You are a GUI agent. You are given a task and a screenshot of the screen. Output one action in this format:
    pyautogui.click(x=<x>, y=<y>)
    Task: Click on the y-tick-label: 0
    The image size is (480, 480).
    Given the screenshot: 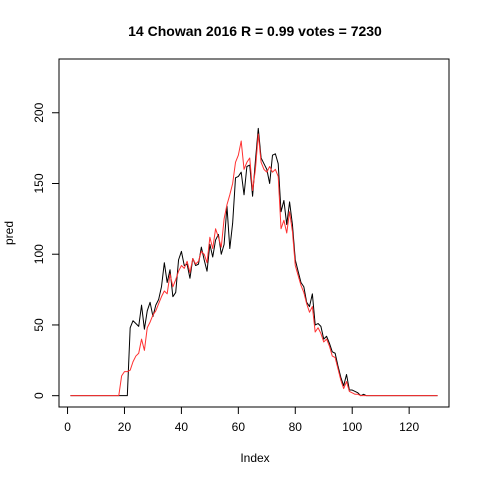 What is the action you would take?
    pyautogui.click(x=39, y=395)
    